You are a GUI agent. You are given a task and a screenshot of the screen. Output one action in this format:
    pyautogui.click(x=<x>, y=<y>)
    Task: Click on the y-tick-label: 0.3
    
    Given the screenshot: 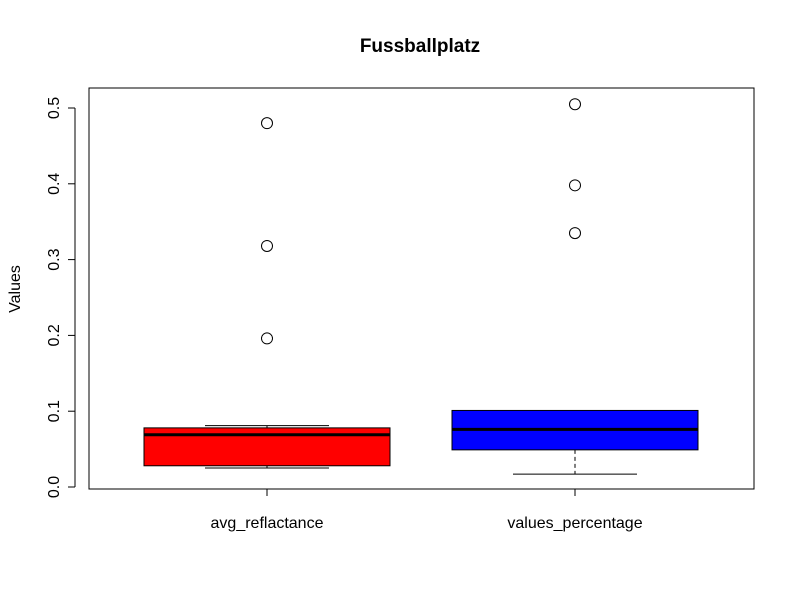 What is the action you would take?
    pyautogui.click(x=54, y=259)
    